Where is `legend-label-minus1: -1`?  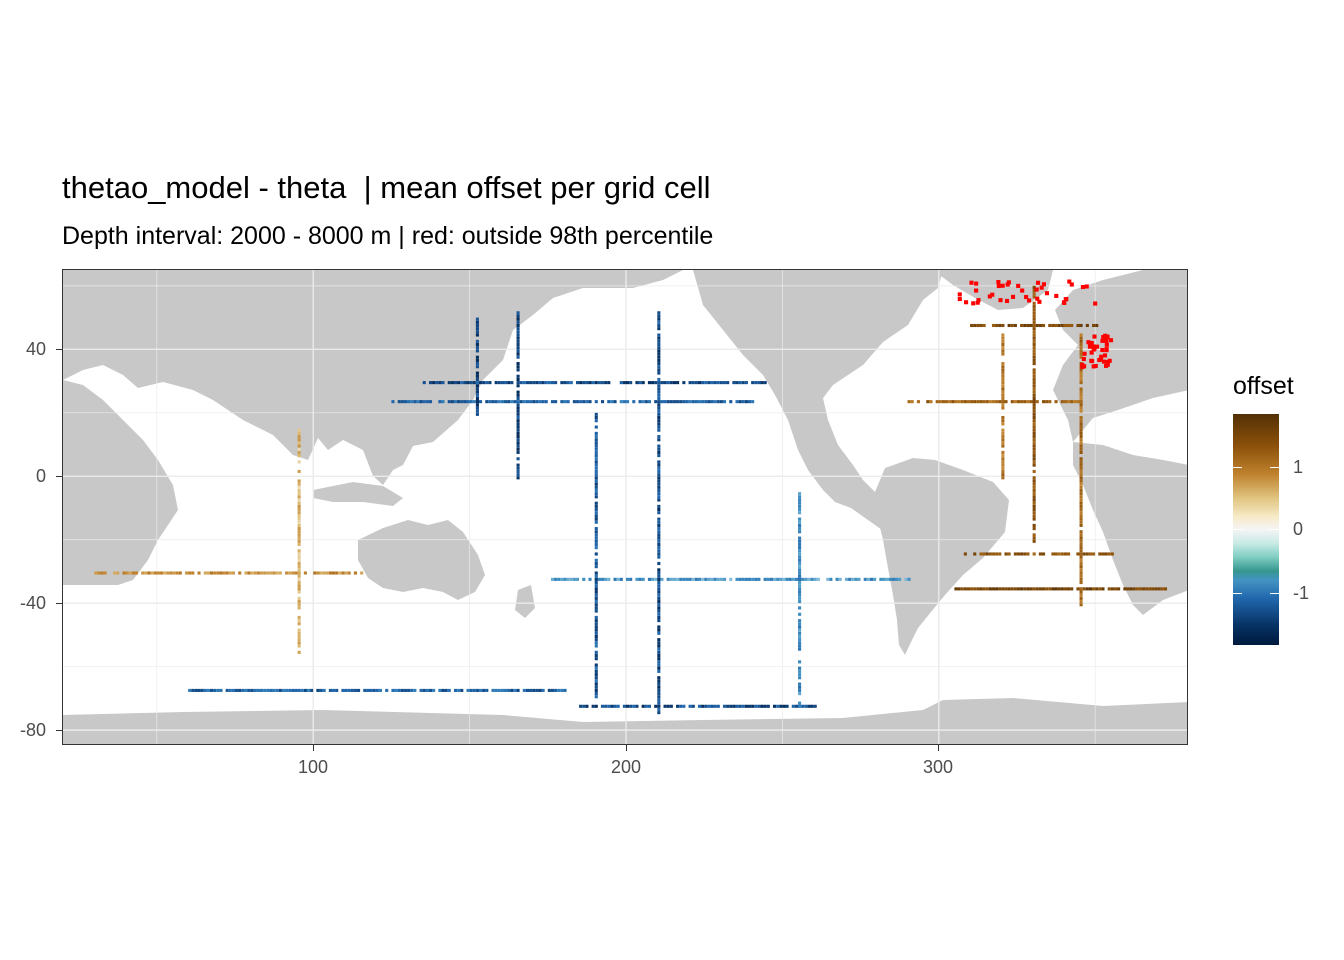
legend-label-minus1: -1 is located at coordinates (1301, 593).